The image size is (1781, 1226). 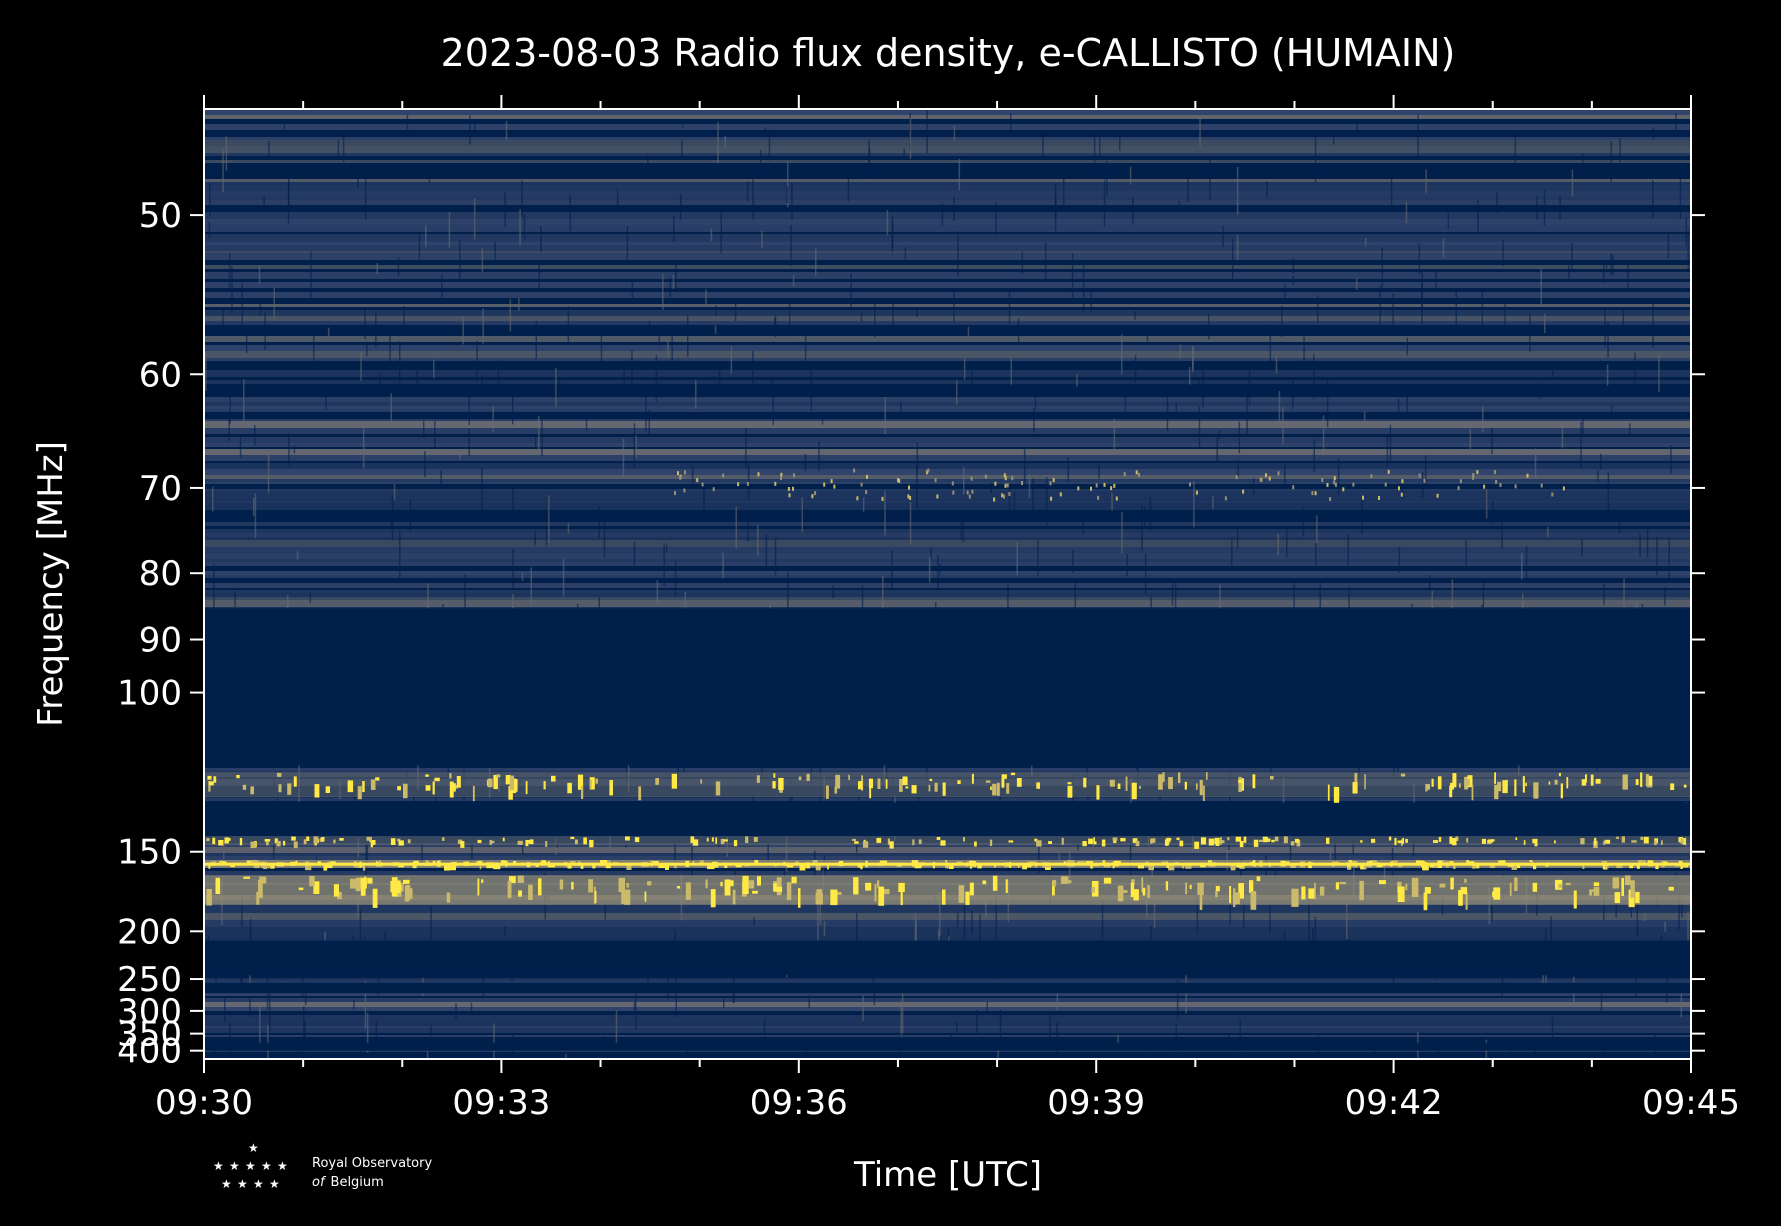 I want to click on masked-band, so click(x=947, y=1046).